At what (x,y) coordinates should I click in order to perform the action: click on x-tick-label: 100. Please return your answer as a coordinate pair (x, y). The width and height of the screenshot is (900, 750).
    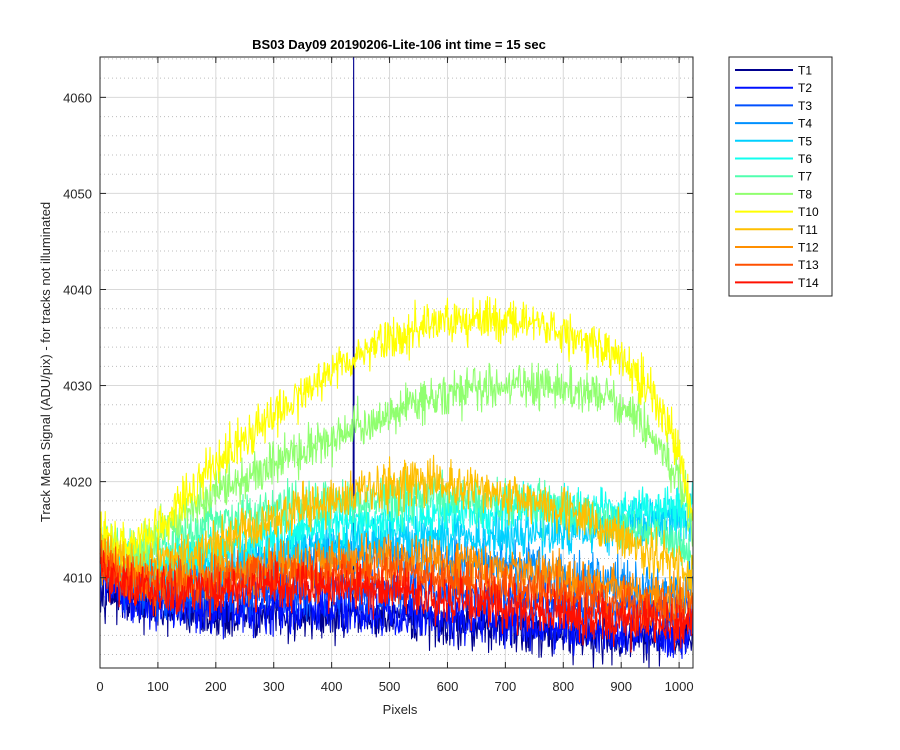
    Looking at the image, I should click on (158, 686).